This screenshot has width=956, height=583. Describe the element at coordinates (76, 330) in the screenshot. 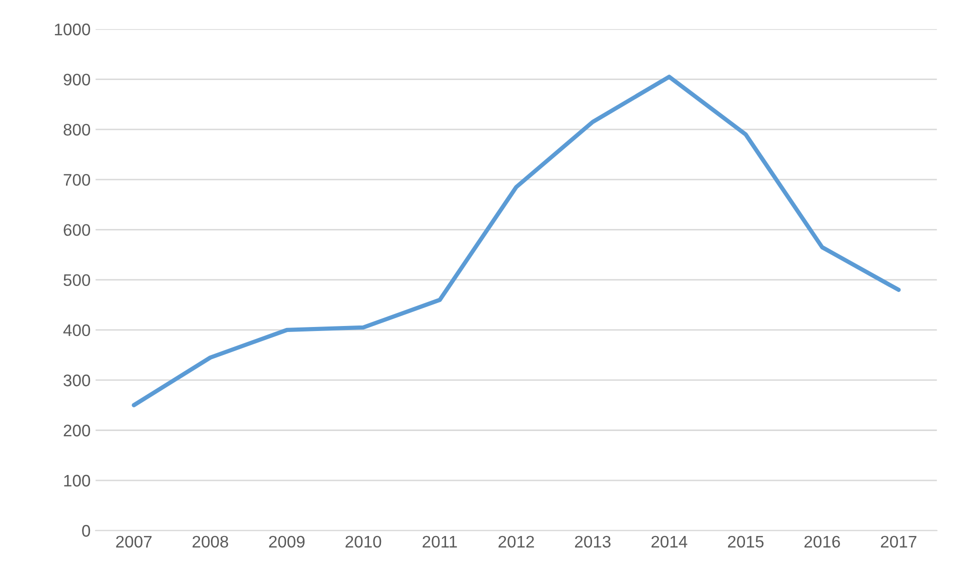

I see `y-tick-label: 400` at that location.